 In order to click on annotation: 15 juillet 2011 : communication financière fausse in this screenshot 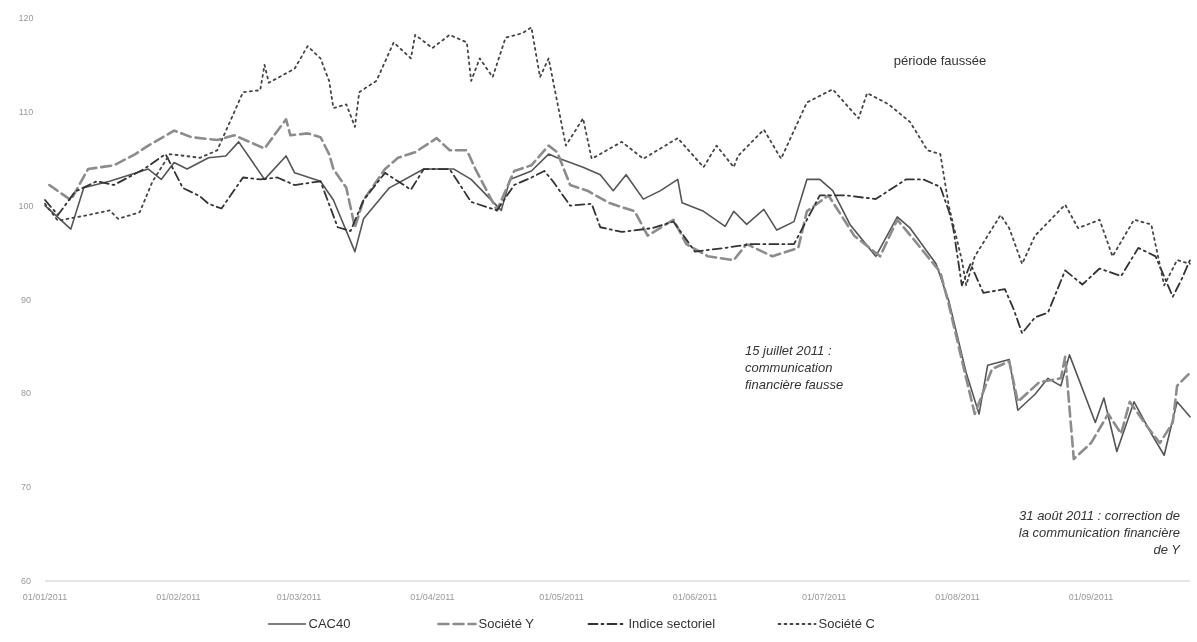, I will do `click(794, 367)`.